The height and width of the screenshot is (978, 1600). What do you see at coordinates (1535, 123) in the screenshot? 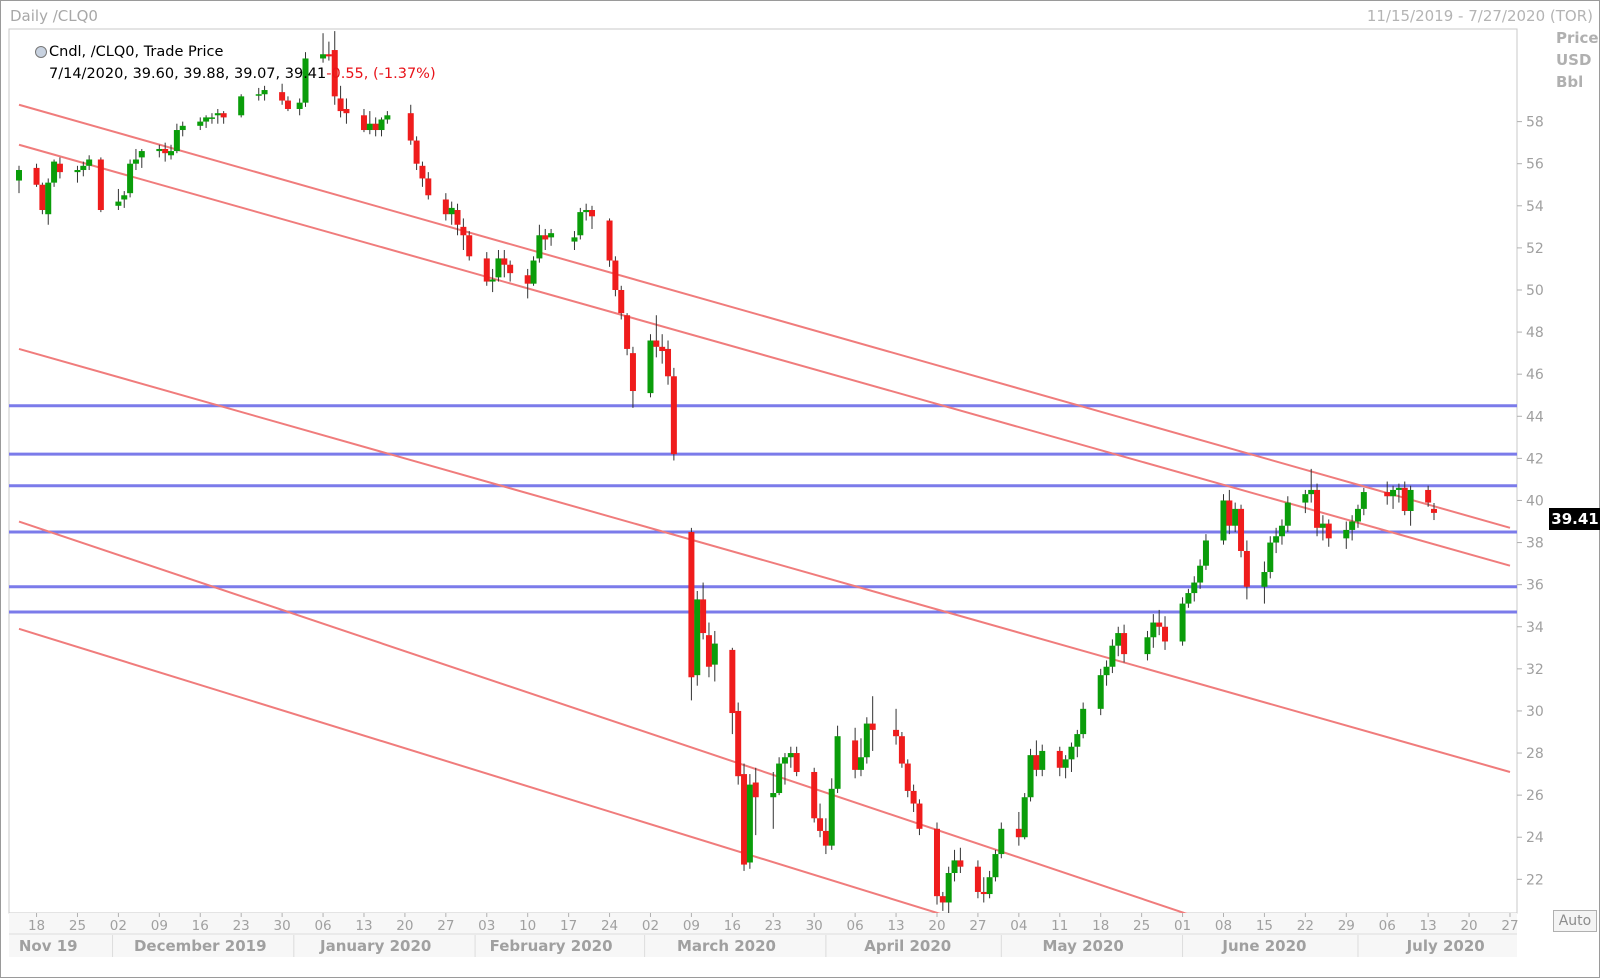
I see `y-tick-label: 58` at bounding box center [1535, 123].